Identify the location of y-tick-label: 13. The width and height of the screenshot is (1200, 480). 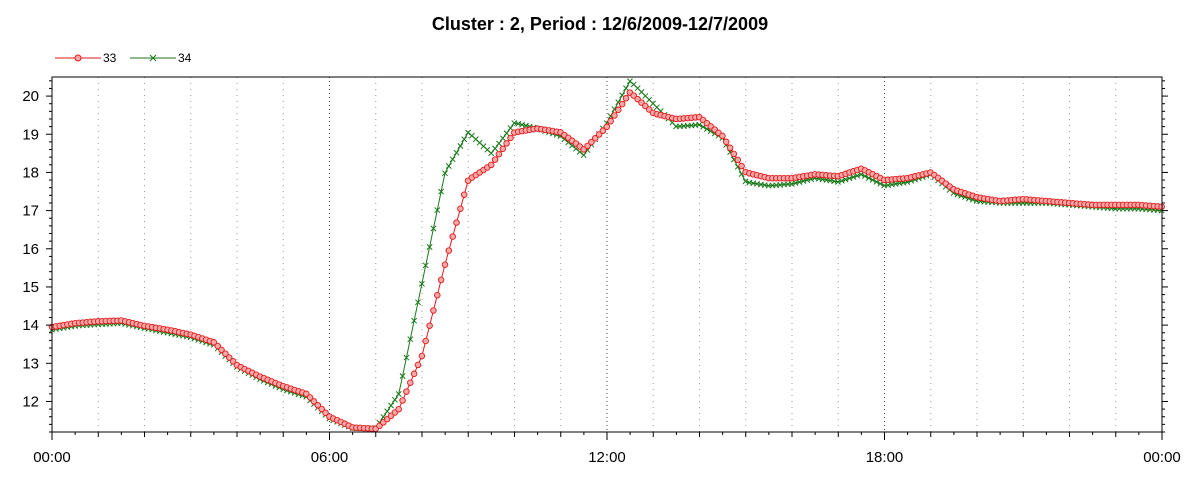
(30, 363).